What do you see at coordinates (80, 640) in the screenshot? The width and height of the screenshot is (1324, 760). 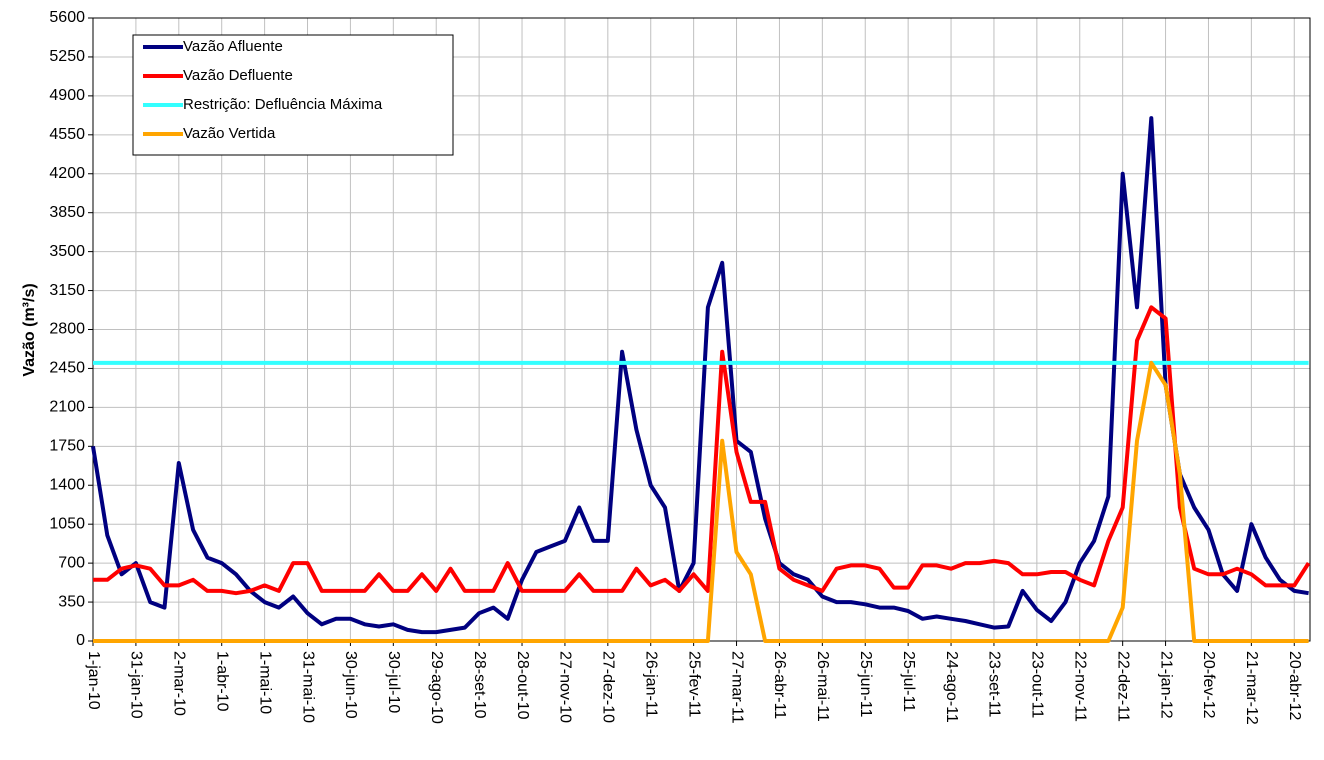 I see `y-tick-label: 0` at bounding box center [80, 640].